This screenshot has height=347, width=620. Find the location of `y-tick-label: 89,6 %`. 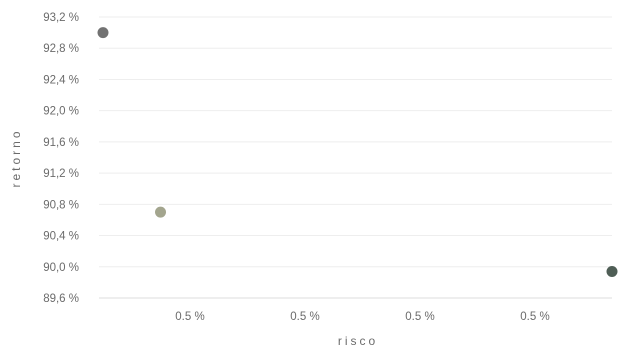

y-tick-label: 89,6 % is located at coordinates (61, 299).